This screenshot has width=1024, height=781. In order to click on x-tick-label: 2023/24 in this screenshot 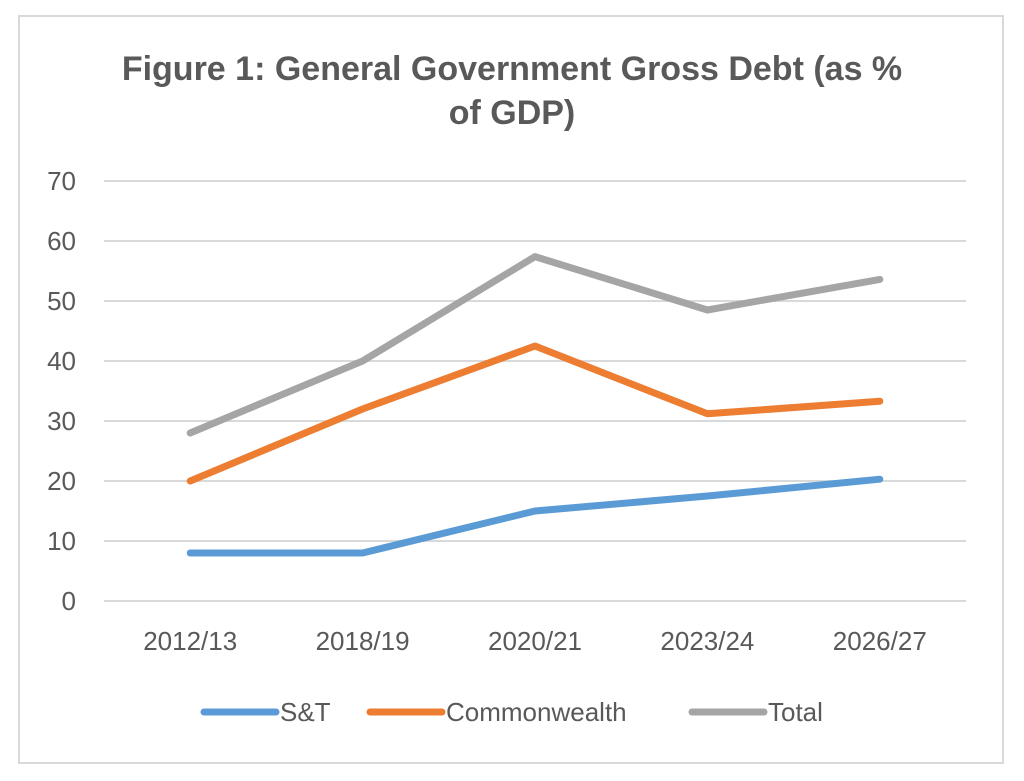, I will do `click(707, 641)`.